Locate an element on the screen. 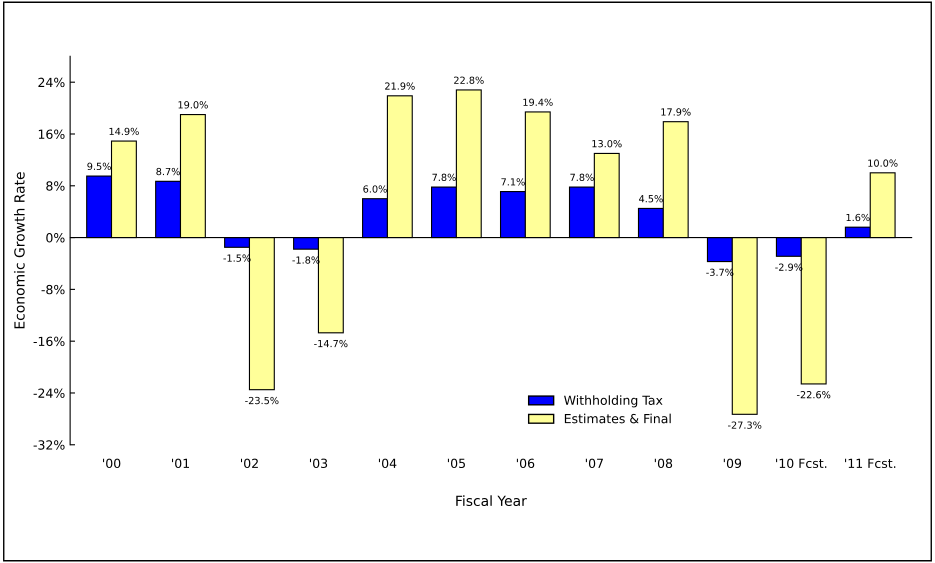  x-tick-label: '02 is located at coordinates (249, 463).